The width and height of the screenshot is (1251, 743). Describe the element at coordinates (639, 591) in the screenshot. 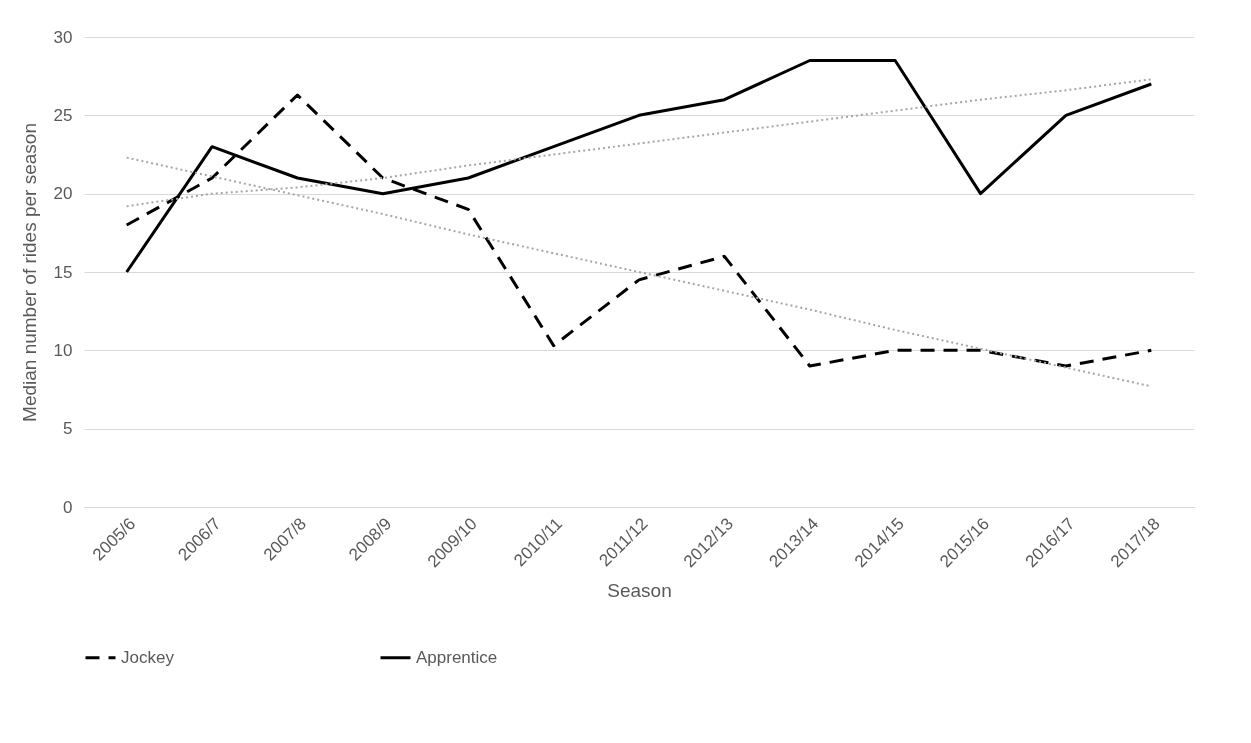

I see `x-axis-title: Season` at that location.